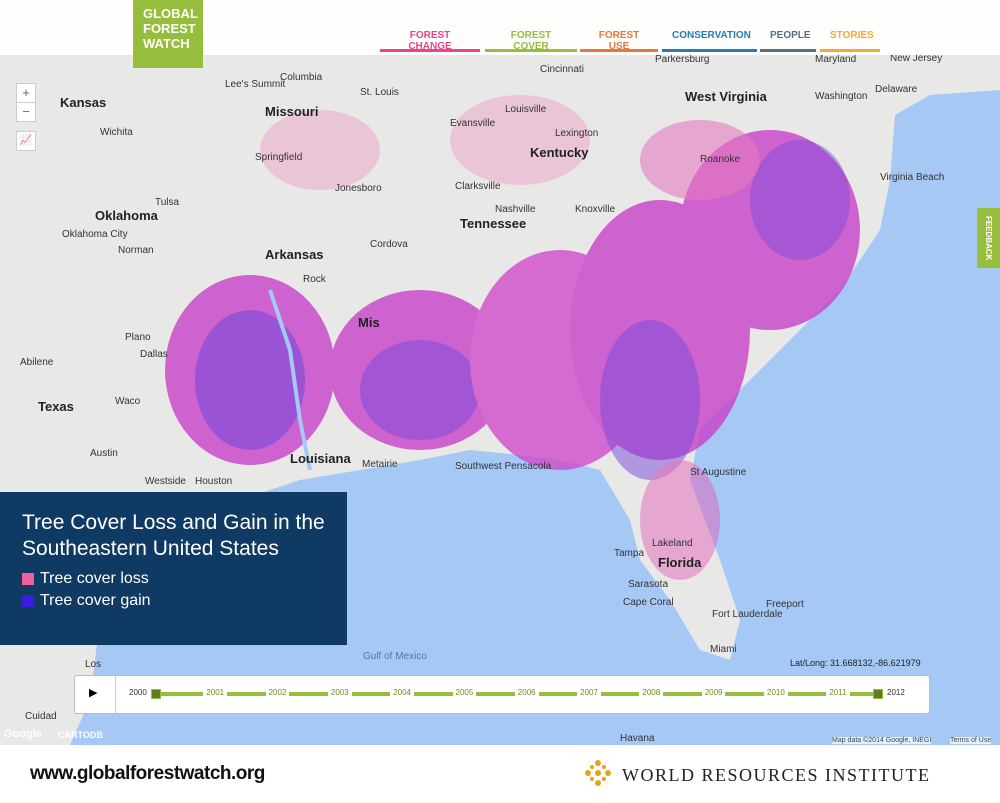 The width and height of the screenshot is (1000, 803). Describe the element at coordinates (747, 614) in the screenshot. I see `place-label: Fort Lauderdale` at that location.